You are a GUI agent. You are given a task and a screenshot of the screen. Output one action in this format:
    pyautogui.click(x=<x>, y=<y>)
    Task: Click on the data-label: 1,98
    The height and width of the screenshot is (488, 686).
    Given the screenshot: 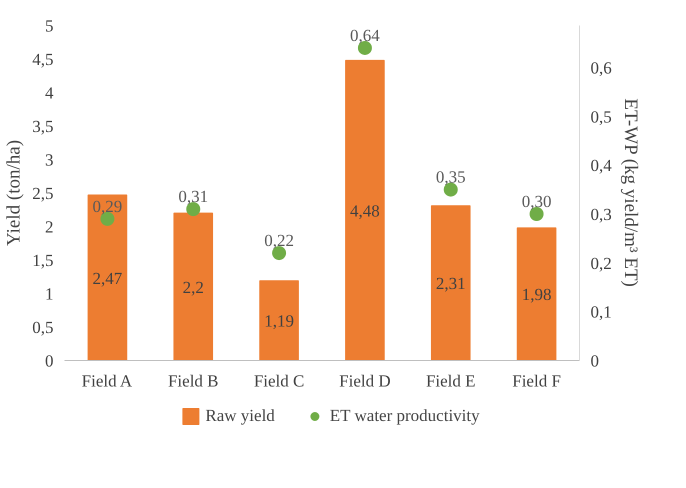 What is the action you would take?
    pyautogui.click(x=537, y=294)
    